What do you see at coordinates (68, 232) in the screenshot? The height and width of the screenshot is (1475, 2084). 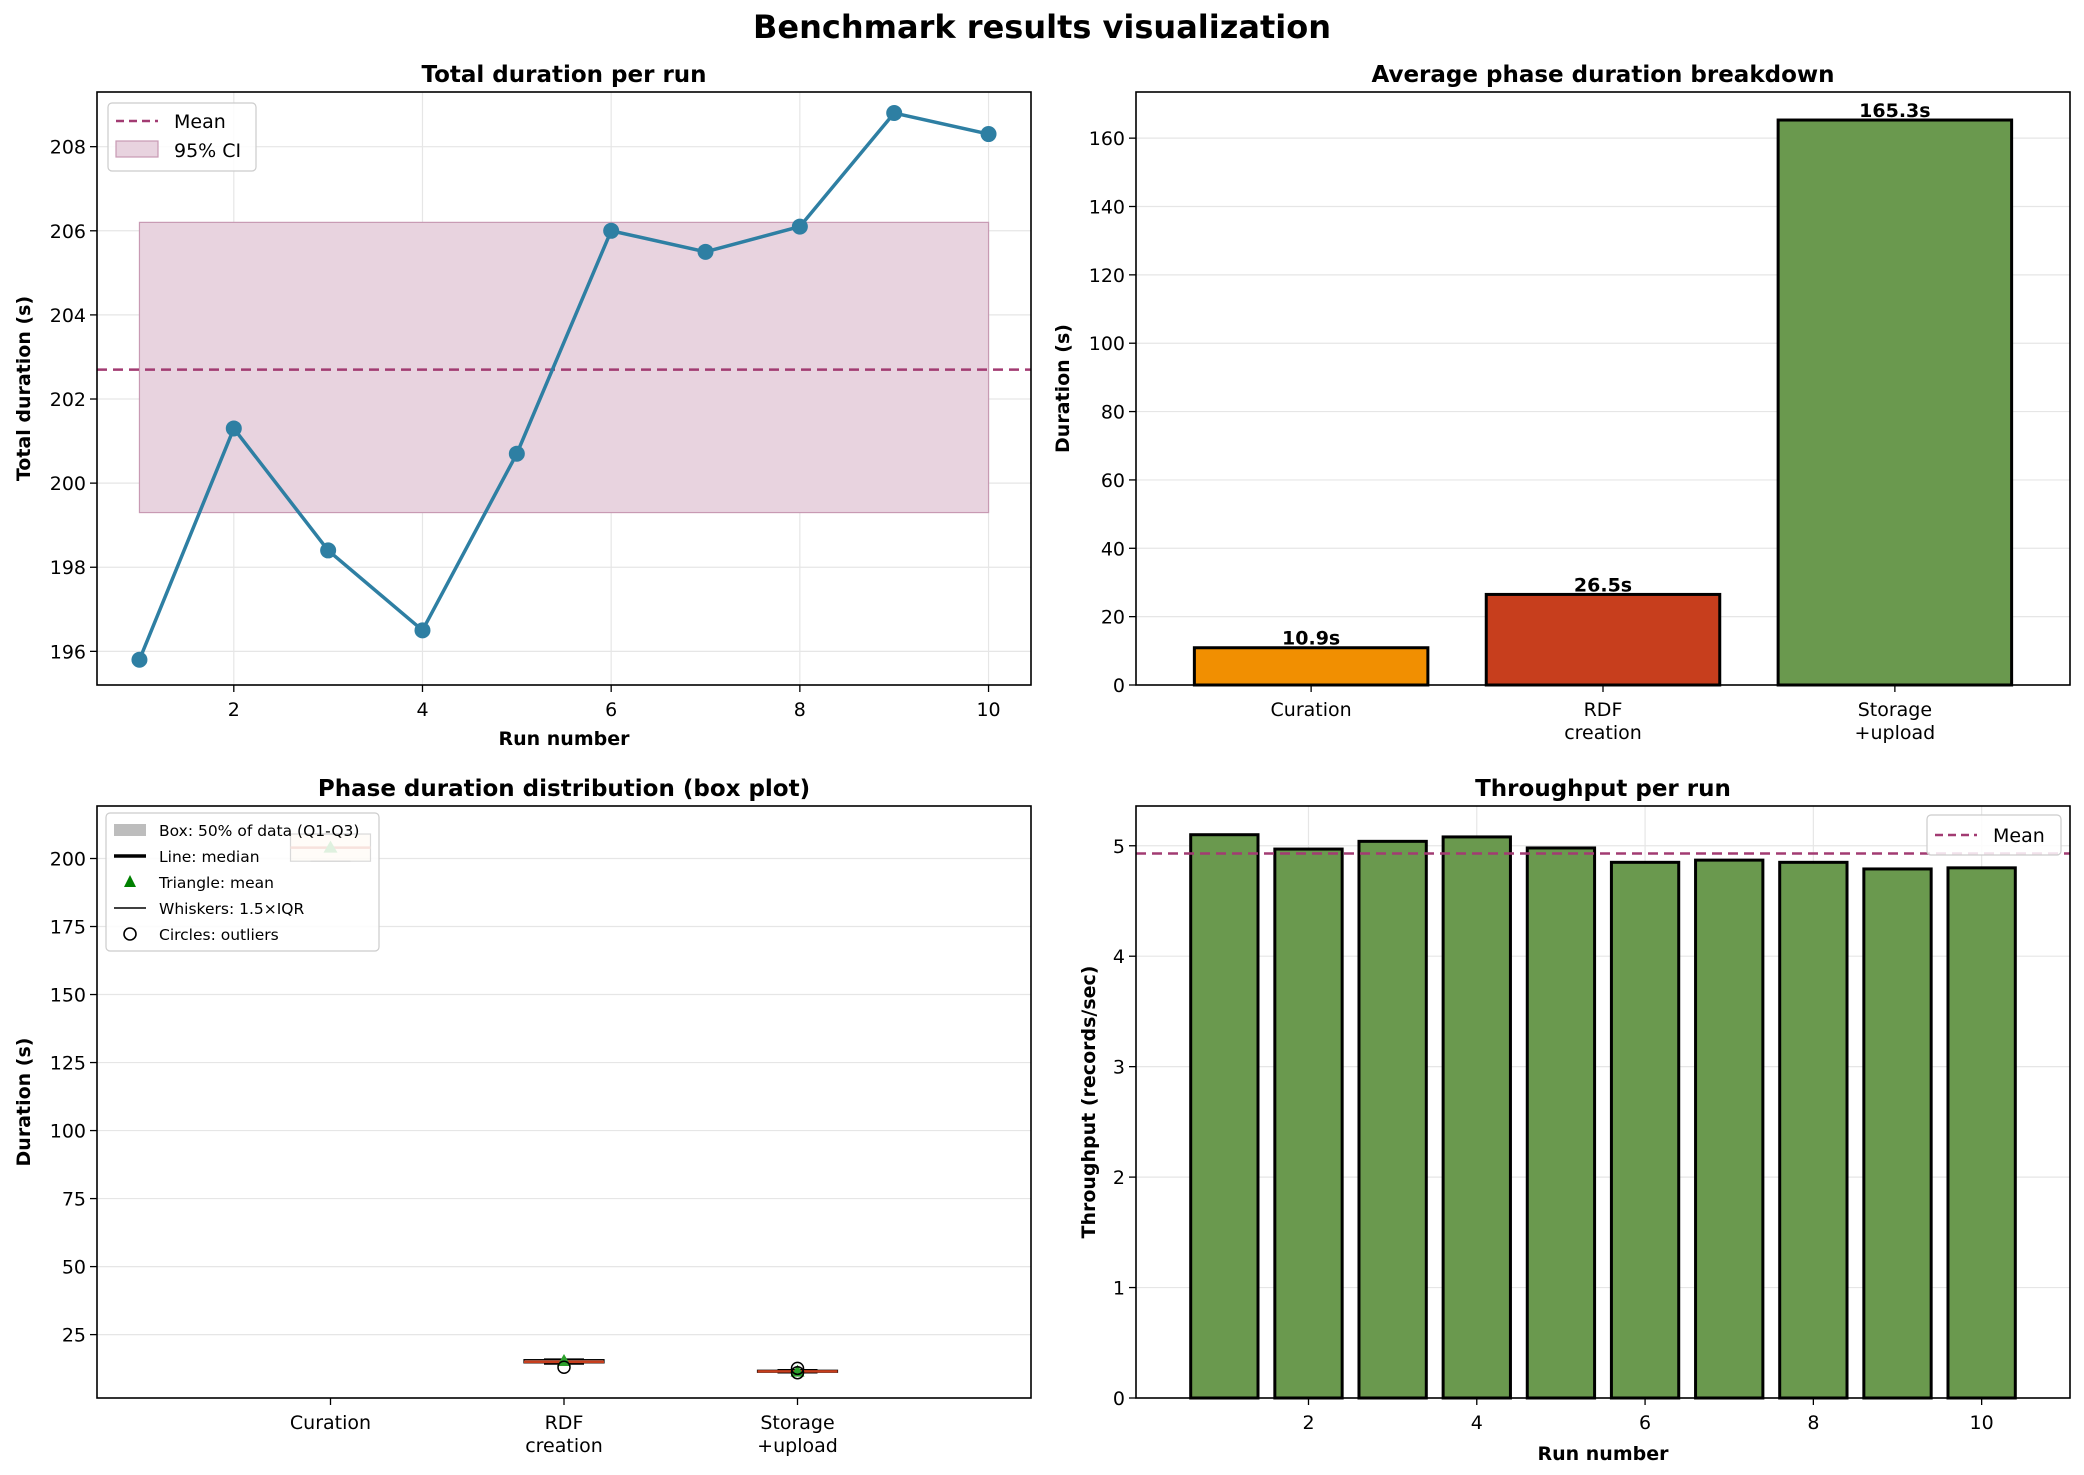 I see `chart1-ytick-label-5: 206` at bounding box center [68, 232].